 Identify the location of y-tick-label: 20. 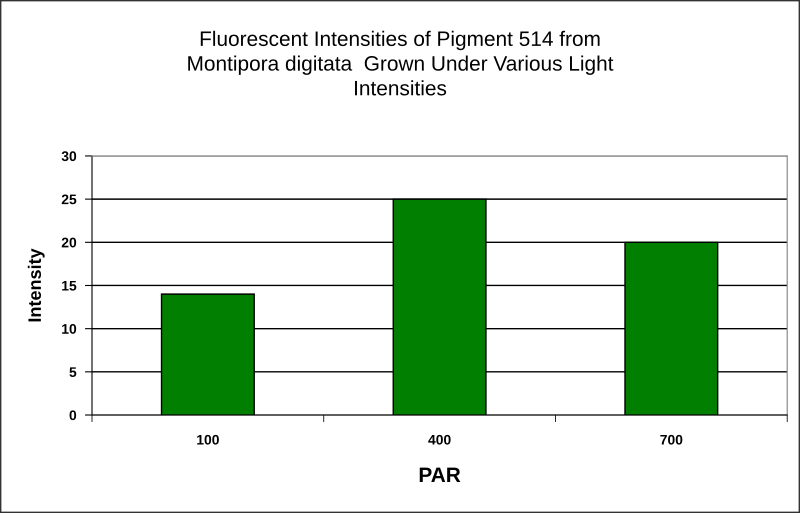
(69, 243).